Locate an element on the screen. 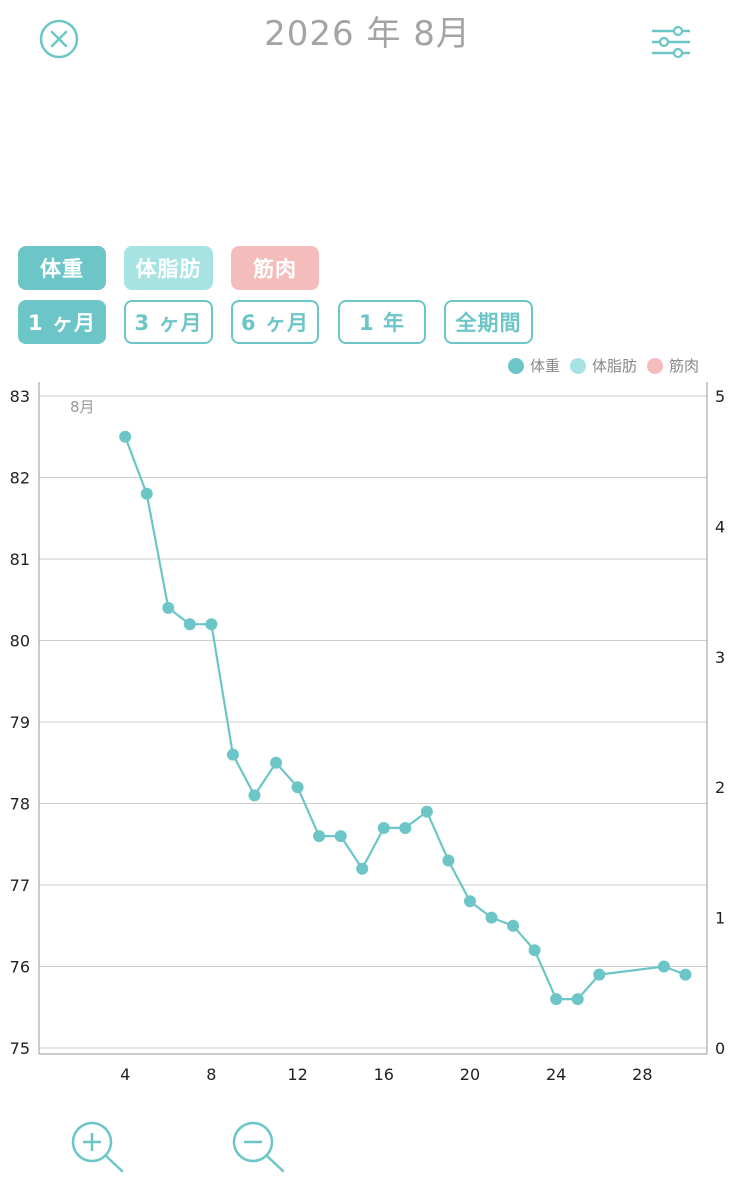 The width and height of the screenshot is (735, 1200). y-tick-label-75: 75 is located at coordinates (20, 1048).